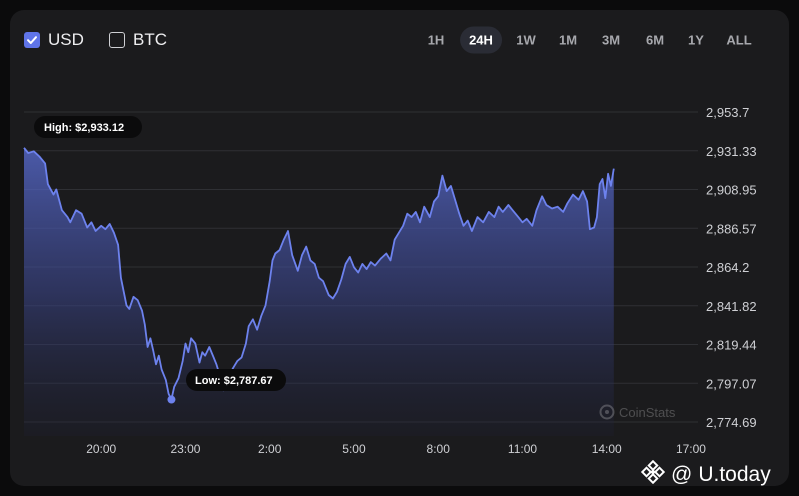  I want to click on y-tick-label: 2,819.44, so click(731, 345).